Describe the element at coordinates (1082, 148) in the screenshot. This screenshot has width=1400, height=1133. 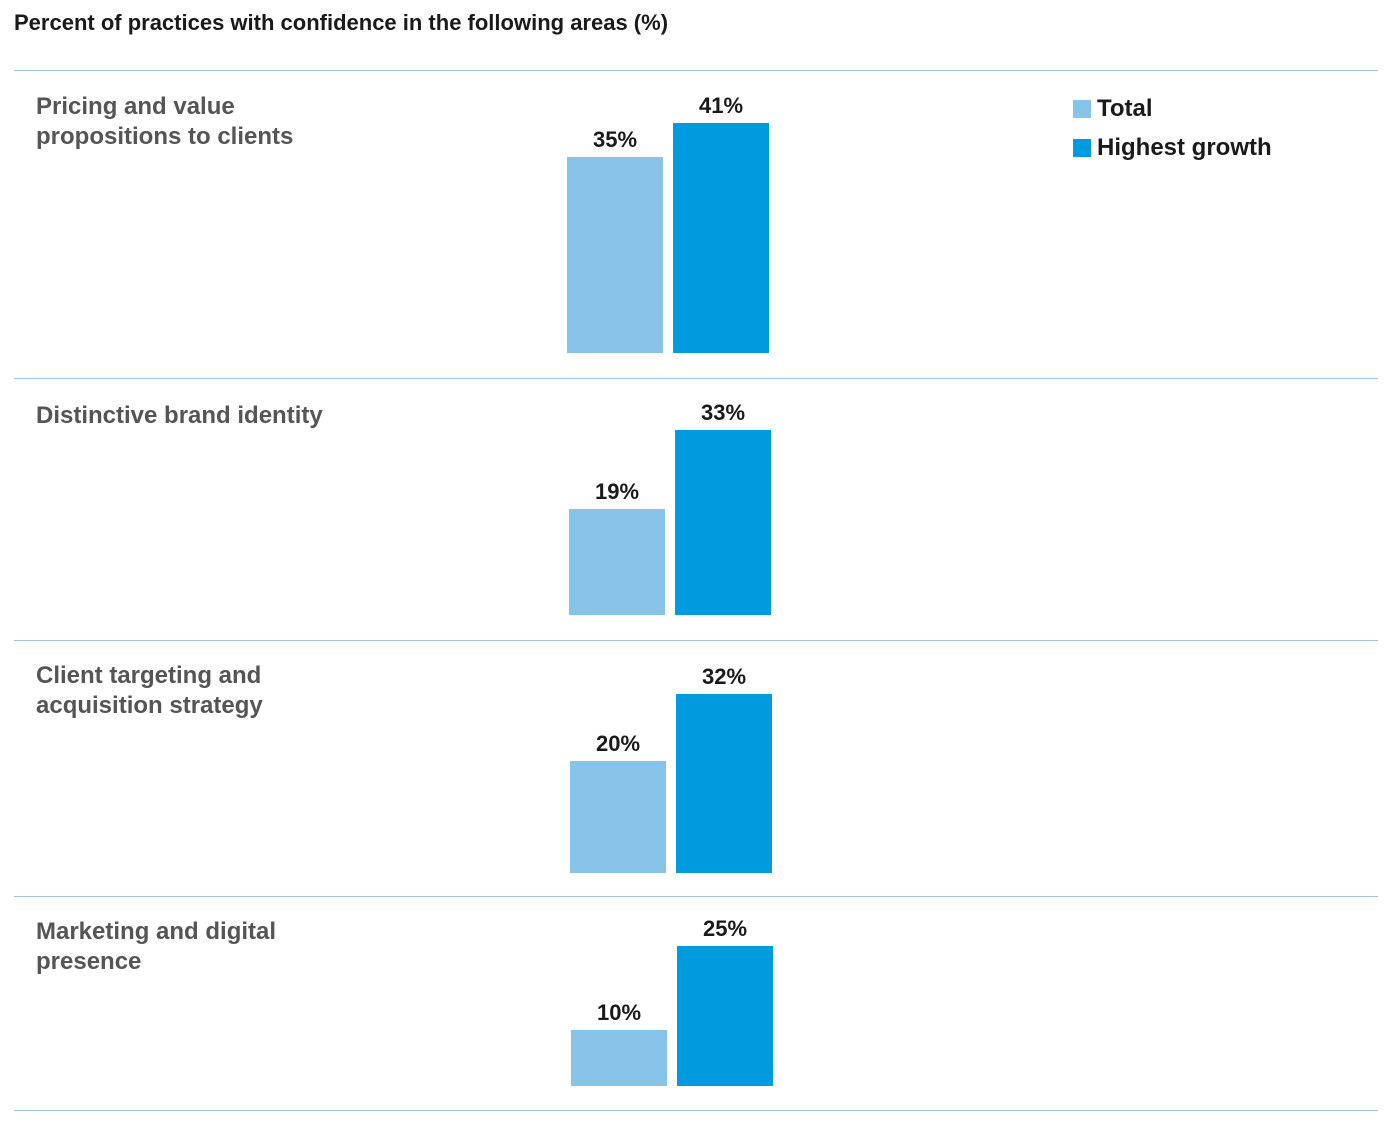
I see `legend-swatch-highest-growth` at that location.